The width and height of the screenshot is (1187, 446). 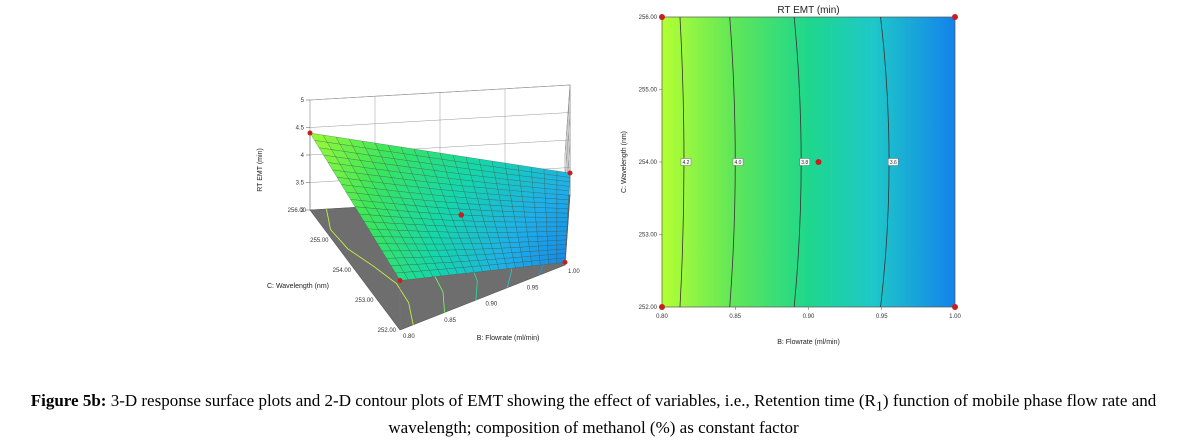 What do you see at coordinates (735, 317) in the screenshot?
I see `contour-x-tick-label: 0.85` at bounding box center [735, 317].